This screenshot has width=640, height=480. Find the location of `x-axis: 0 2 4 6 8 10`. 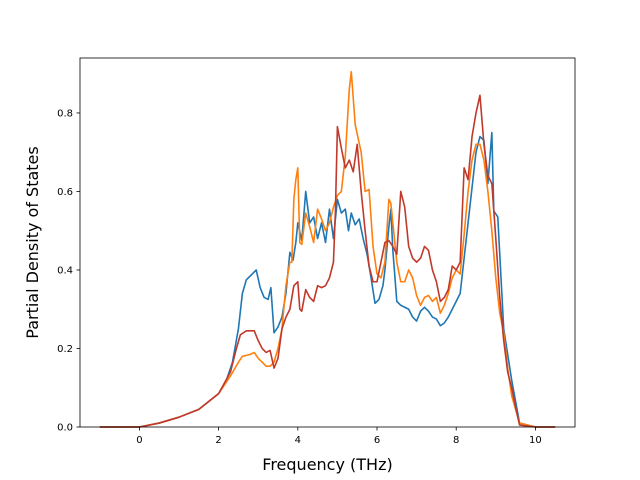

x-axis: 0 2 4 6 8 10 is located at coordinates (339, 436).